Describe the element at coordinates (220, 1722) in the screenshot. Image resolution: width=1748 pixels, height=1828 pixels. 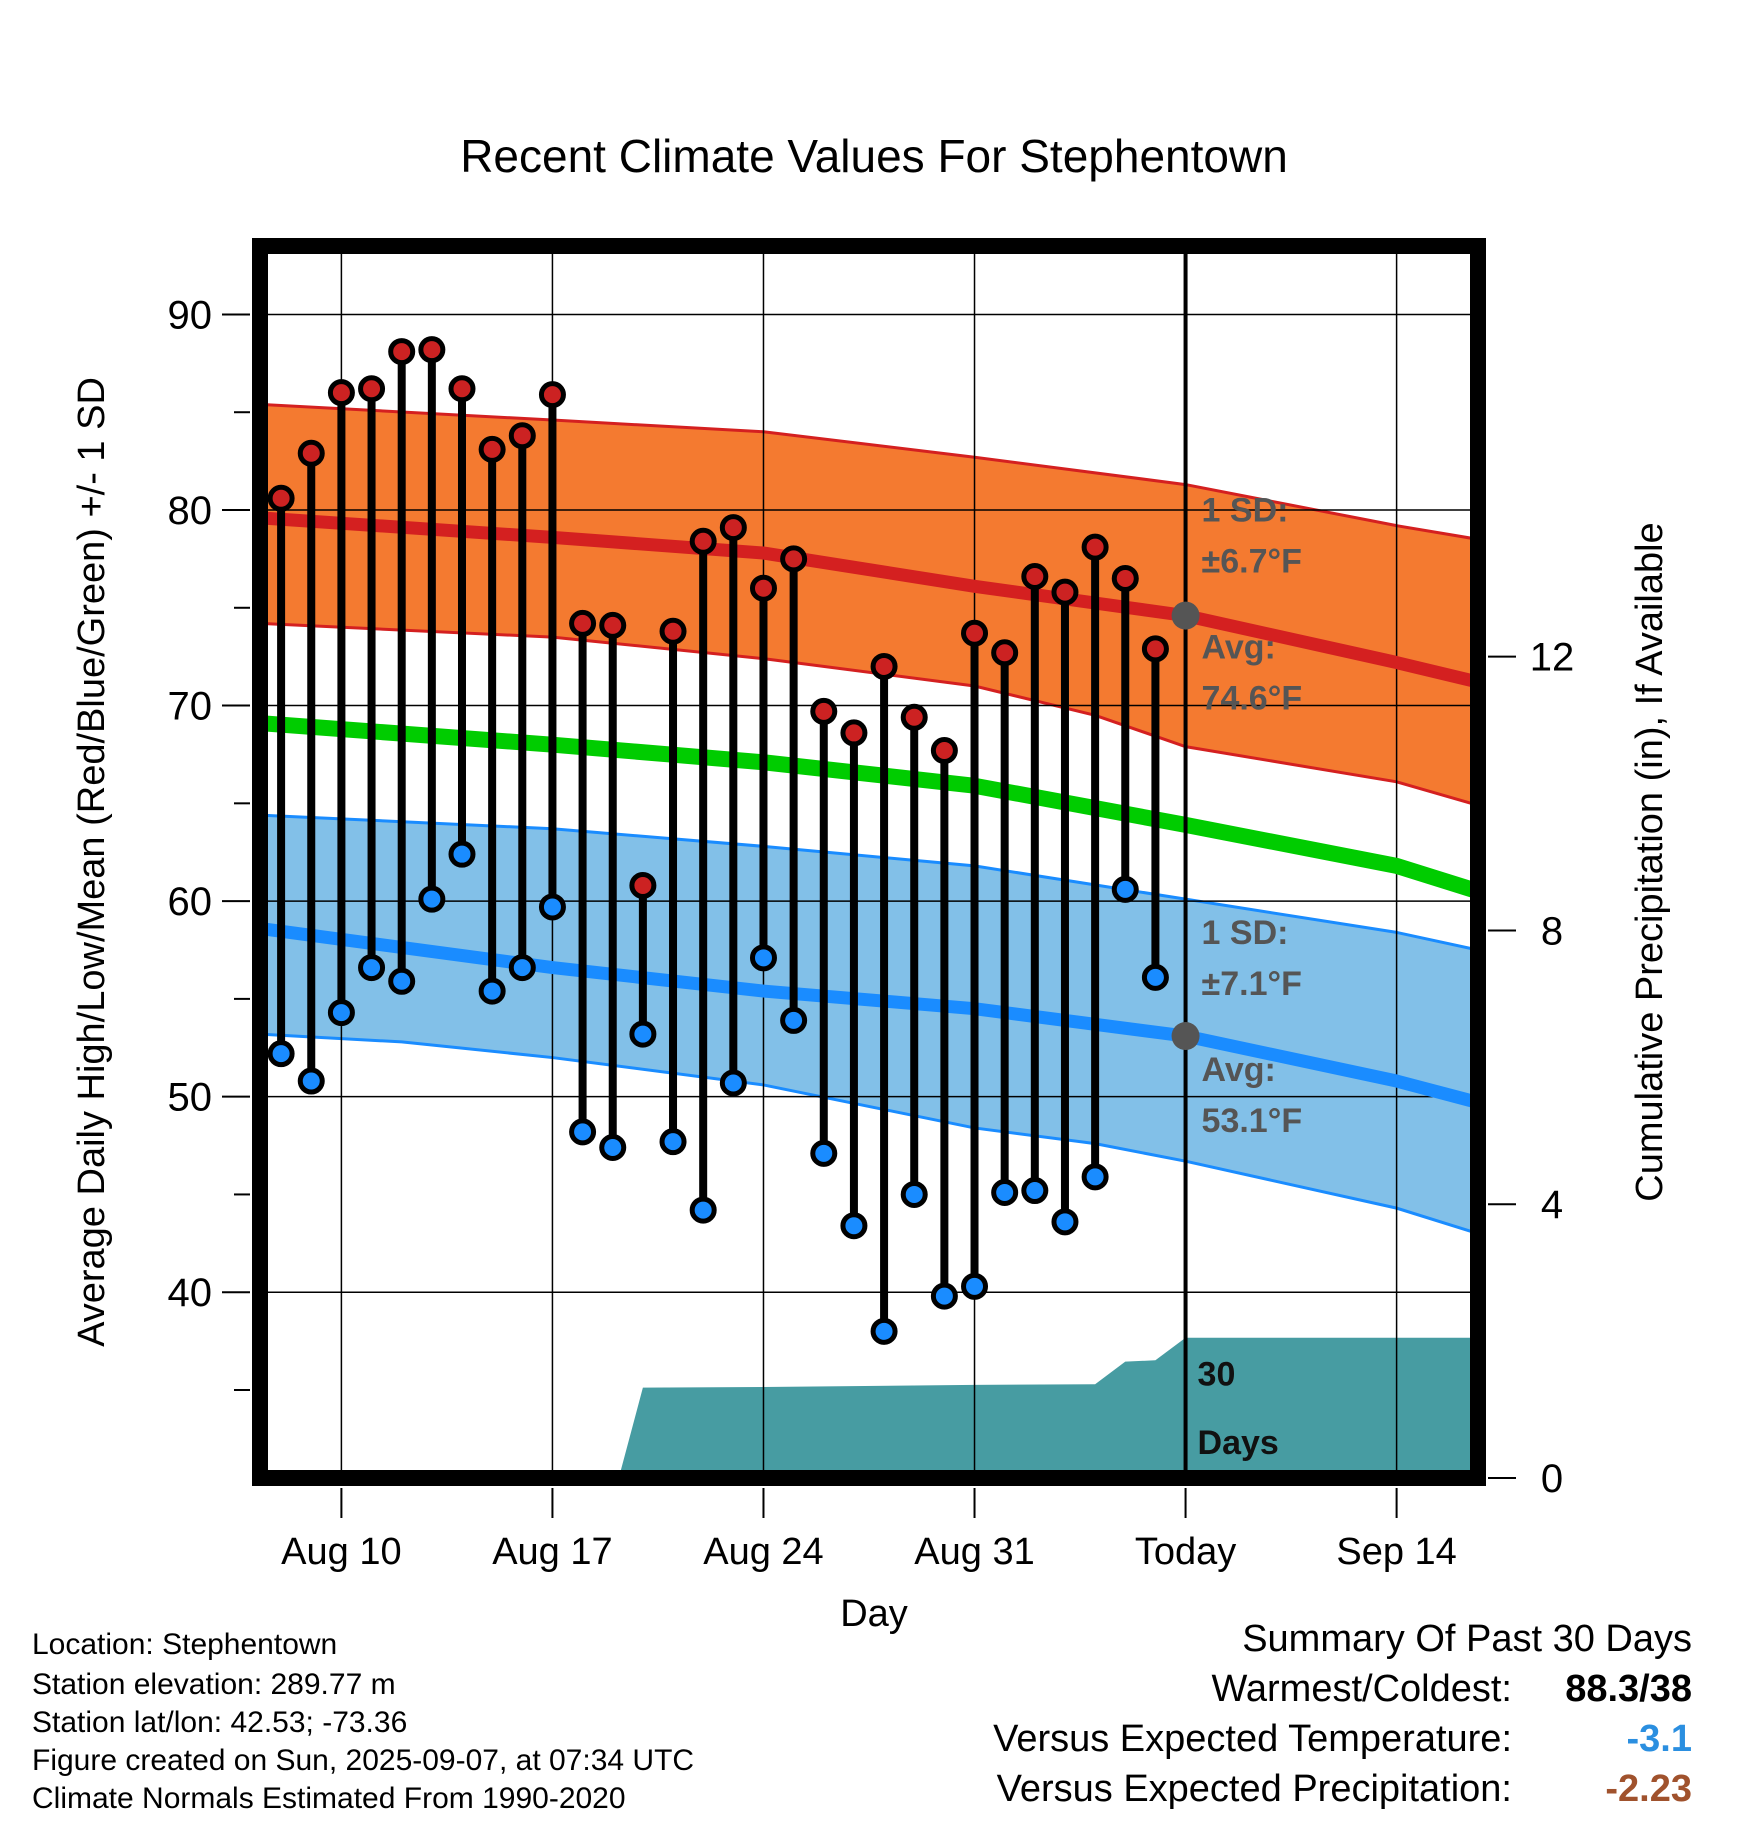
I see `footer-latlon: Station lat/lon: 42.53; -73.36` at that location.